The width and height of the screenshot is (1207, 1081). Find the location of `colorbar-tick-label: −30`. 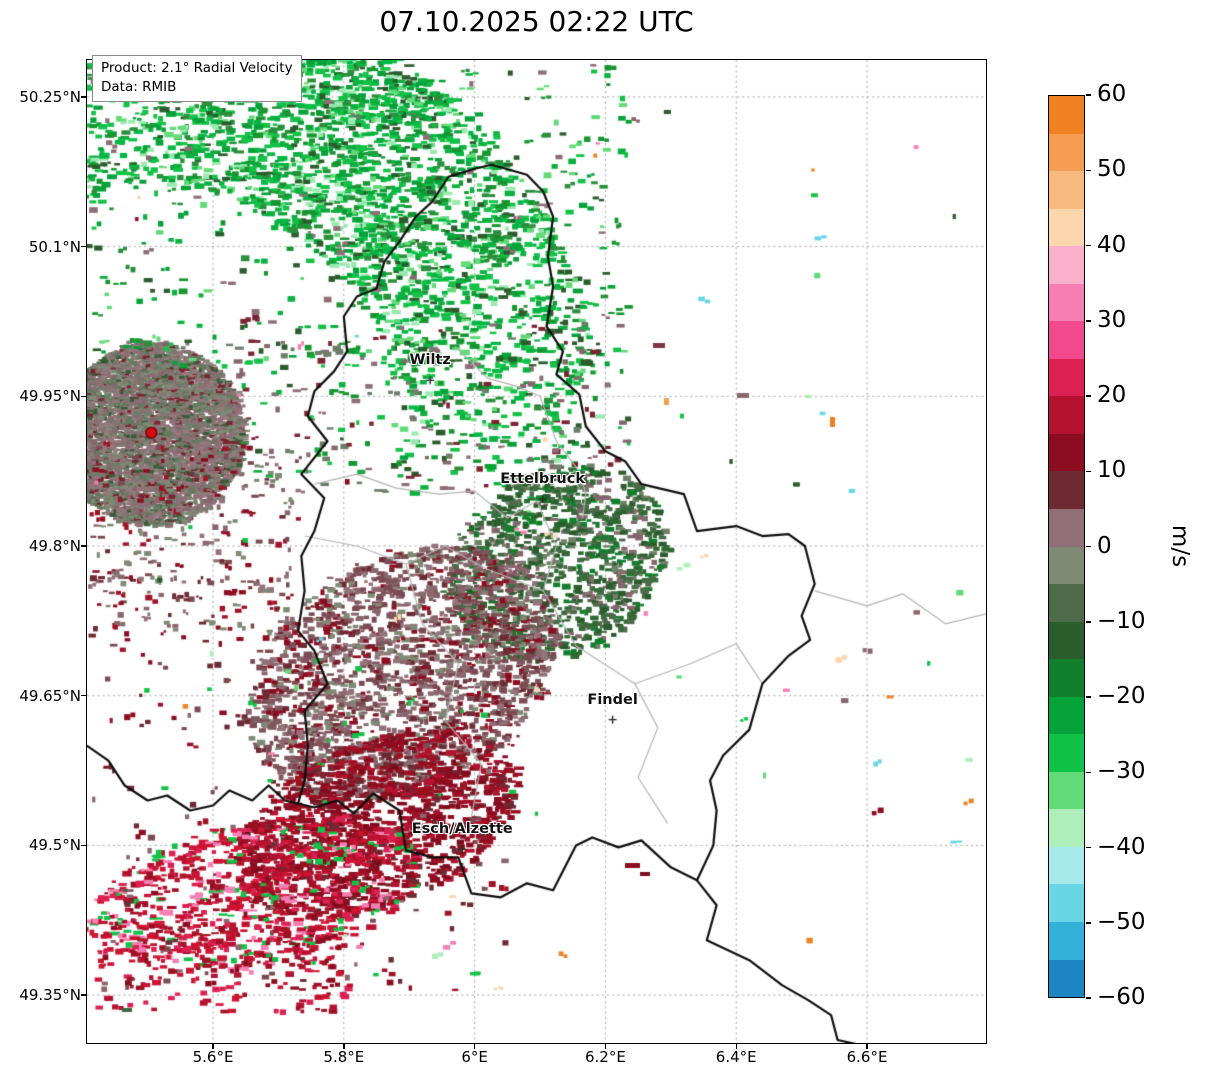

colorbar-tick-label: −30 is located at coordinates (1121, 771).